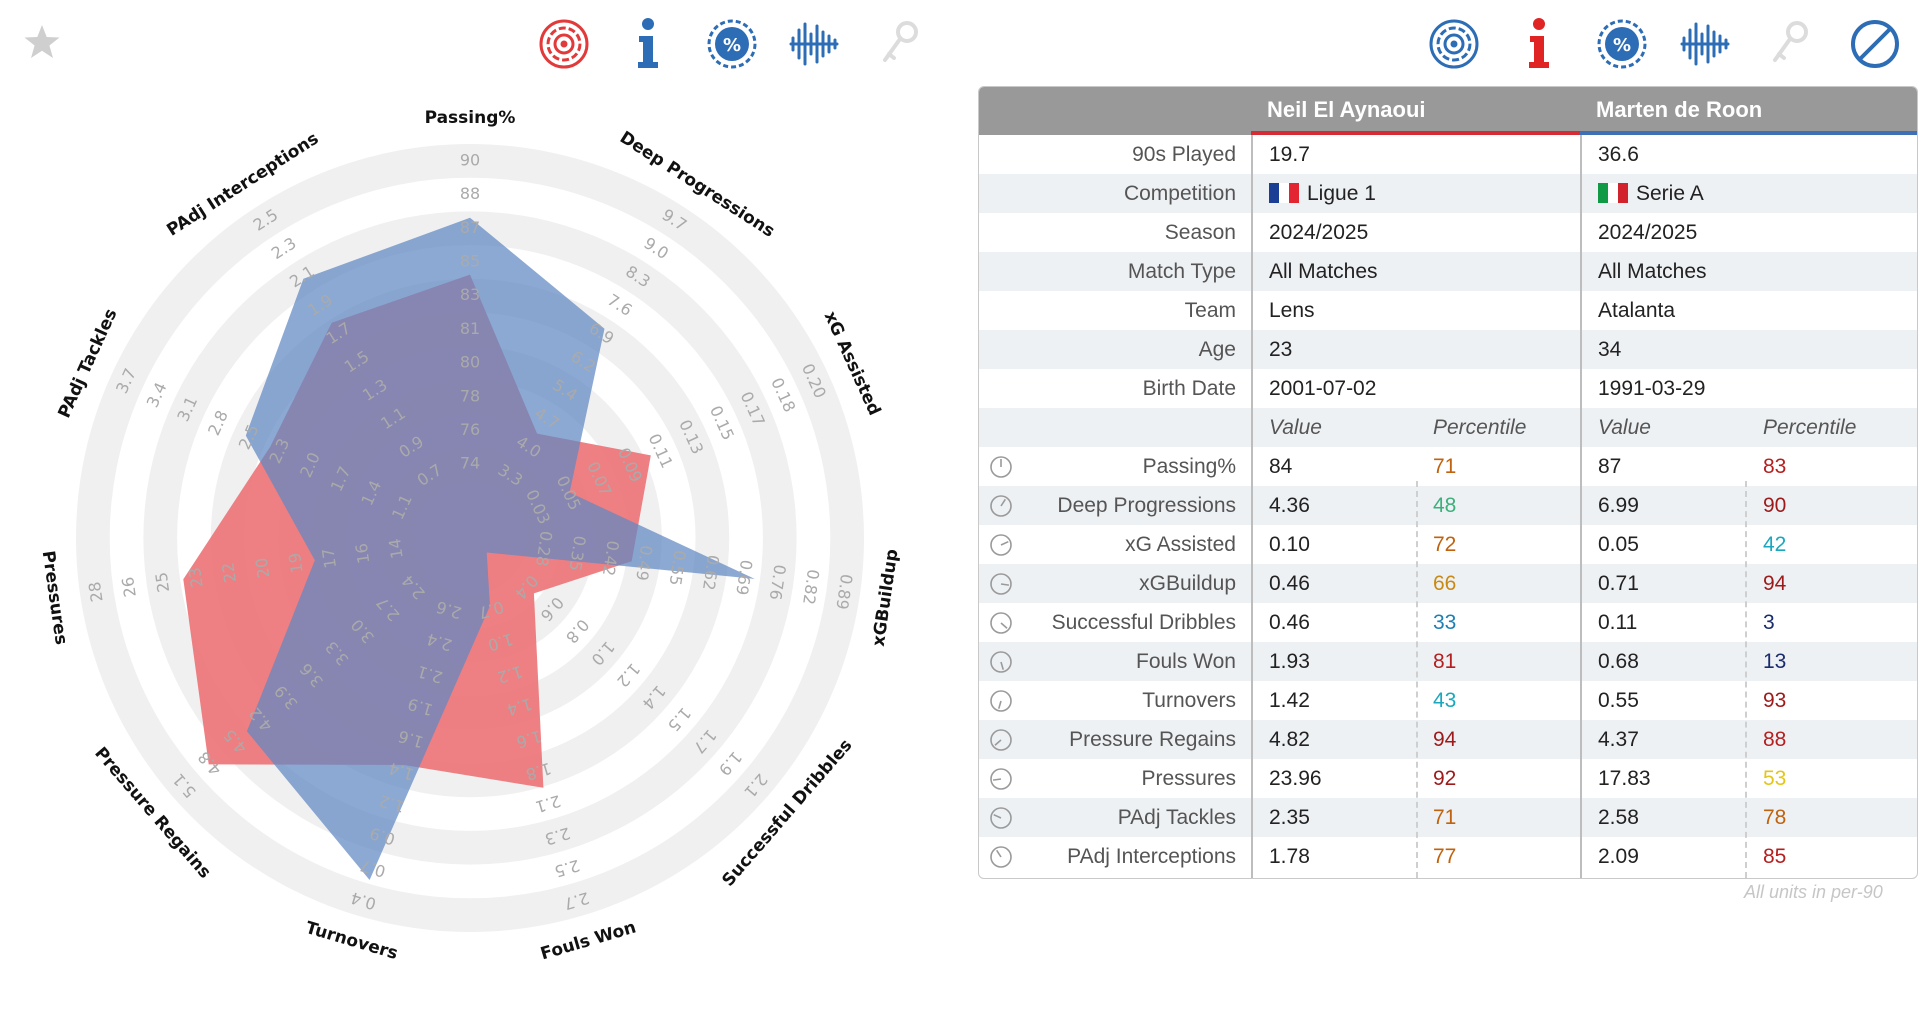  What do you see at coordinates (1618, 700) in the screenshot?
I see `player2-stat-value: 0.55` at bounding box center [1618, 700].